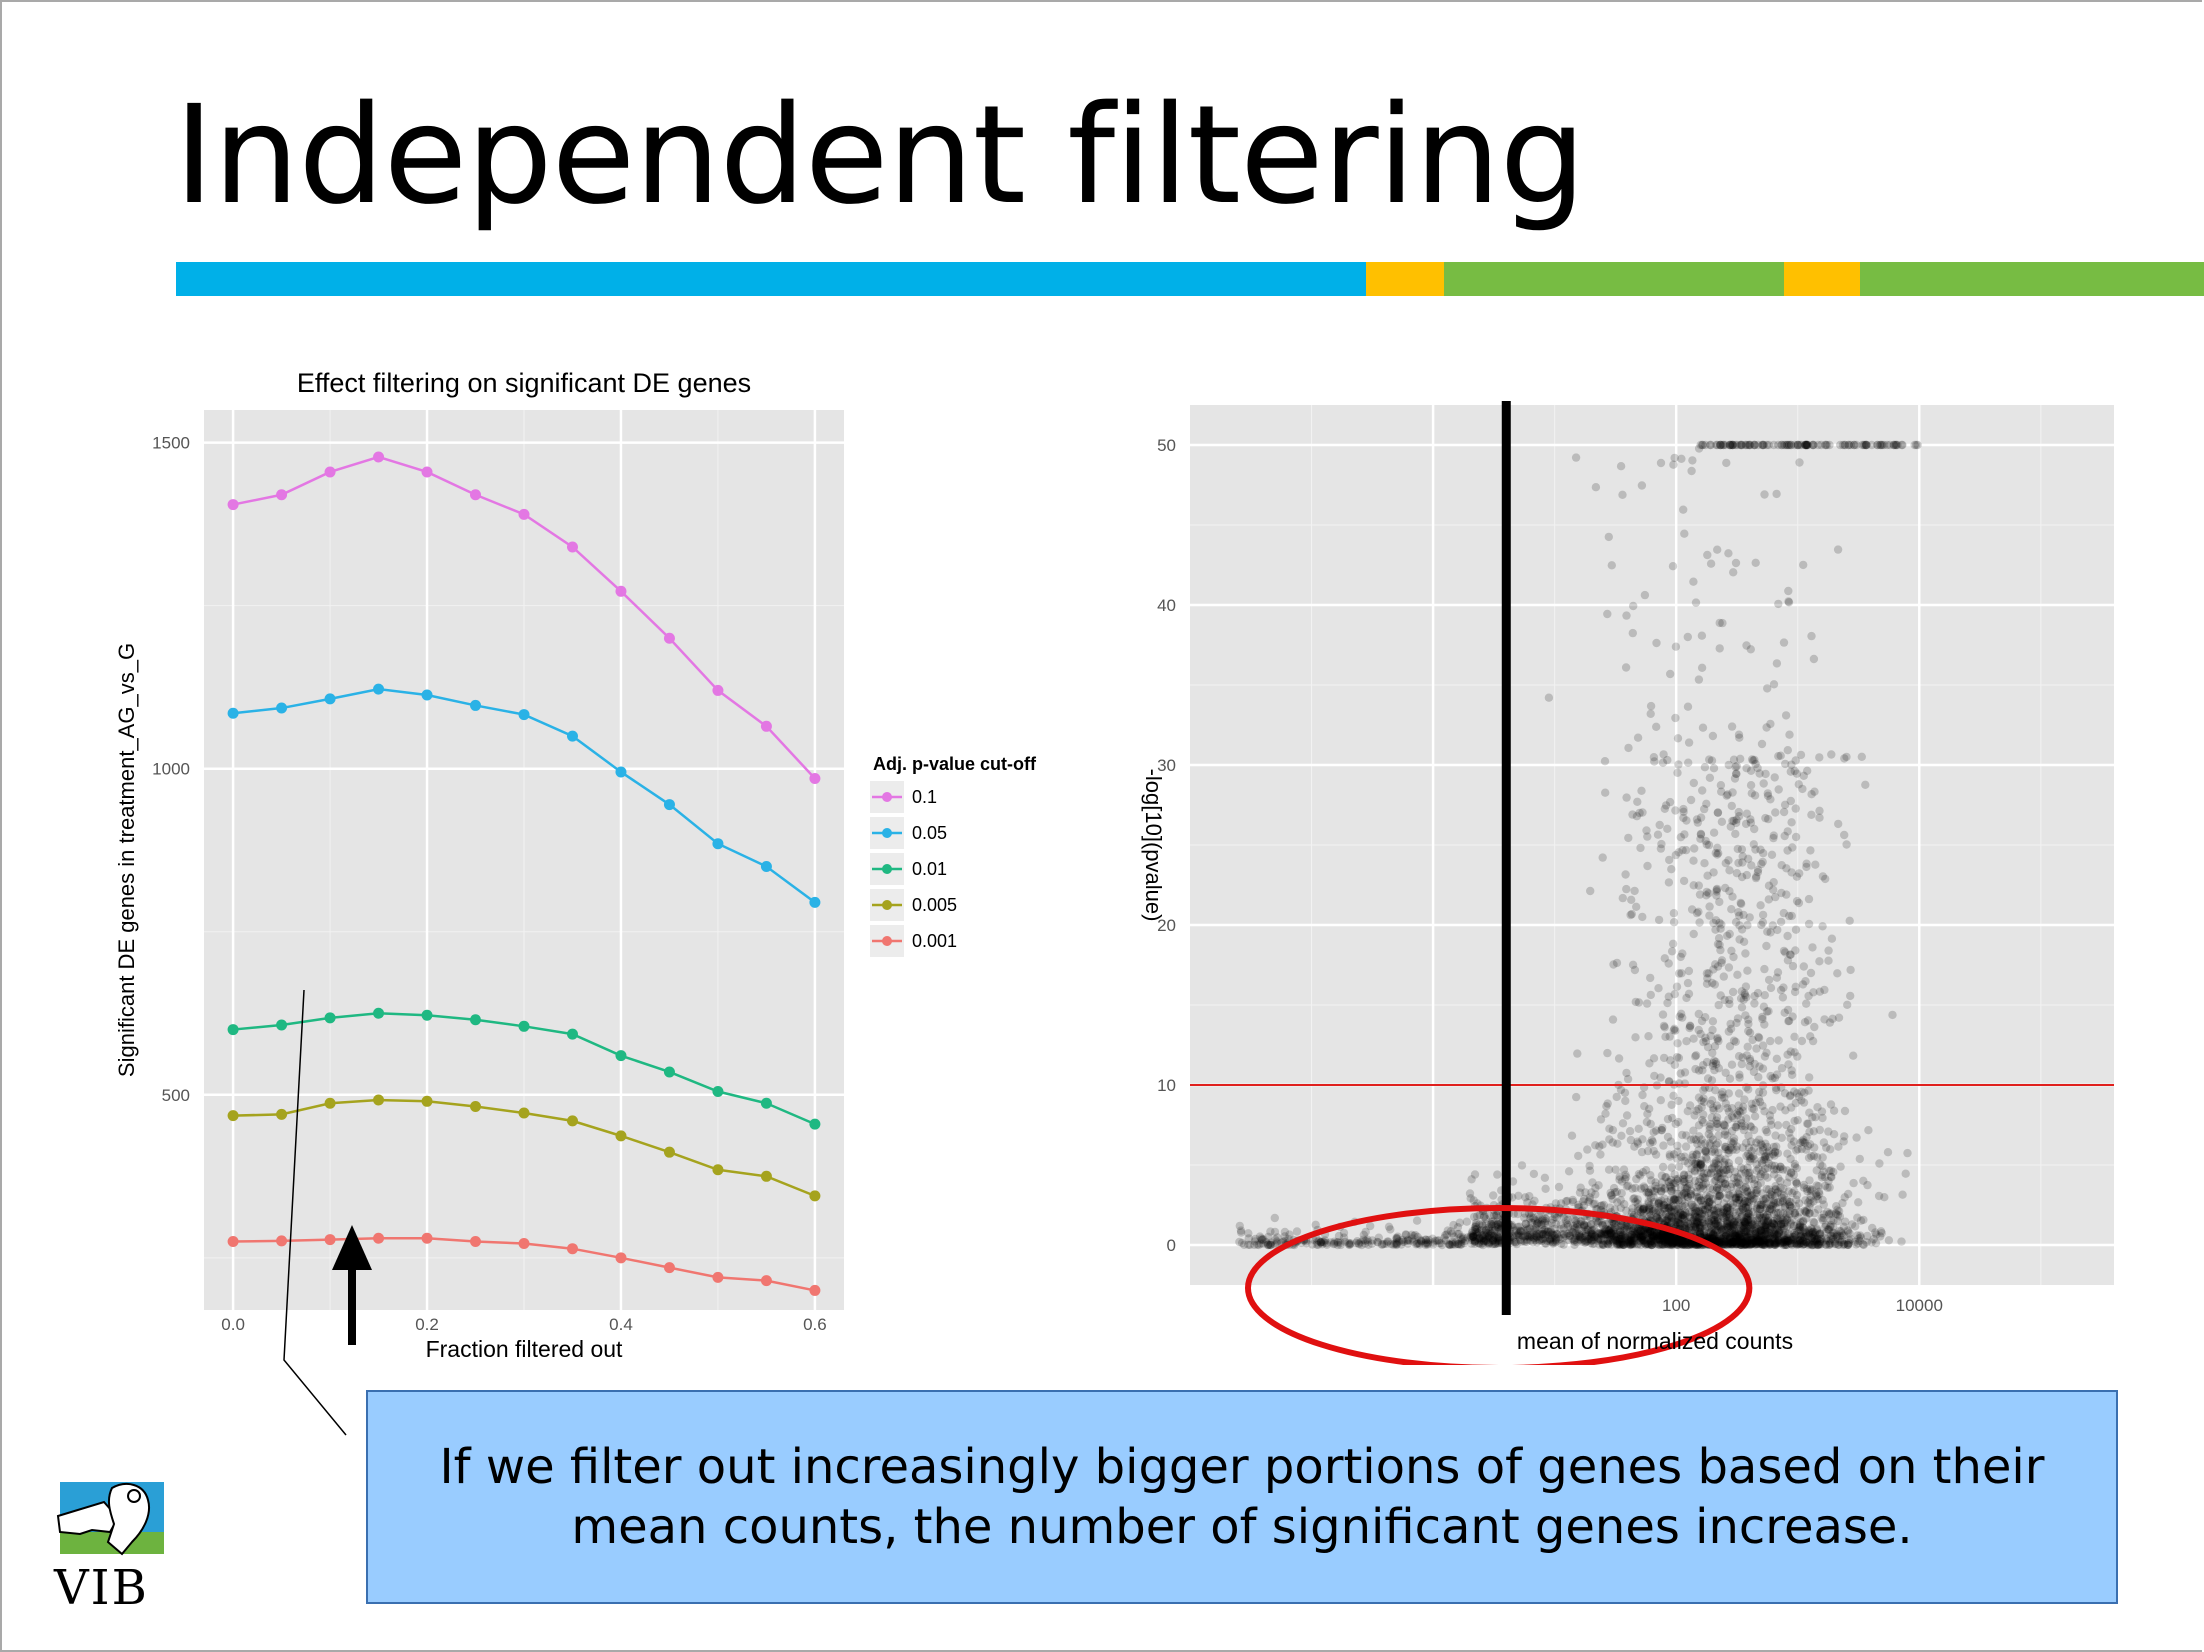  What do you see at coordinates (1166, 445) in the screenshot?
I see `y-tick-label: 50` at bounding box center [1166, 445].